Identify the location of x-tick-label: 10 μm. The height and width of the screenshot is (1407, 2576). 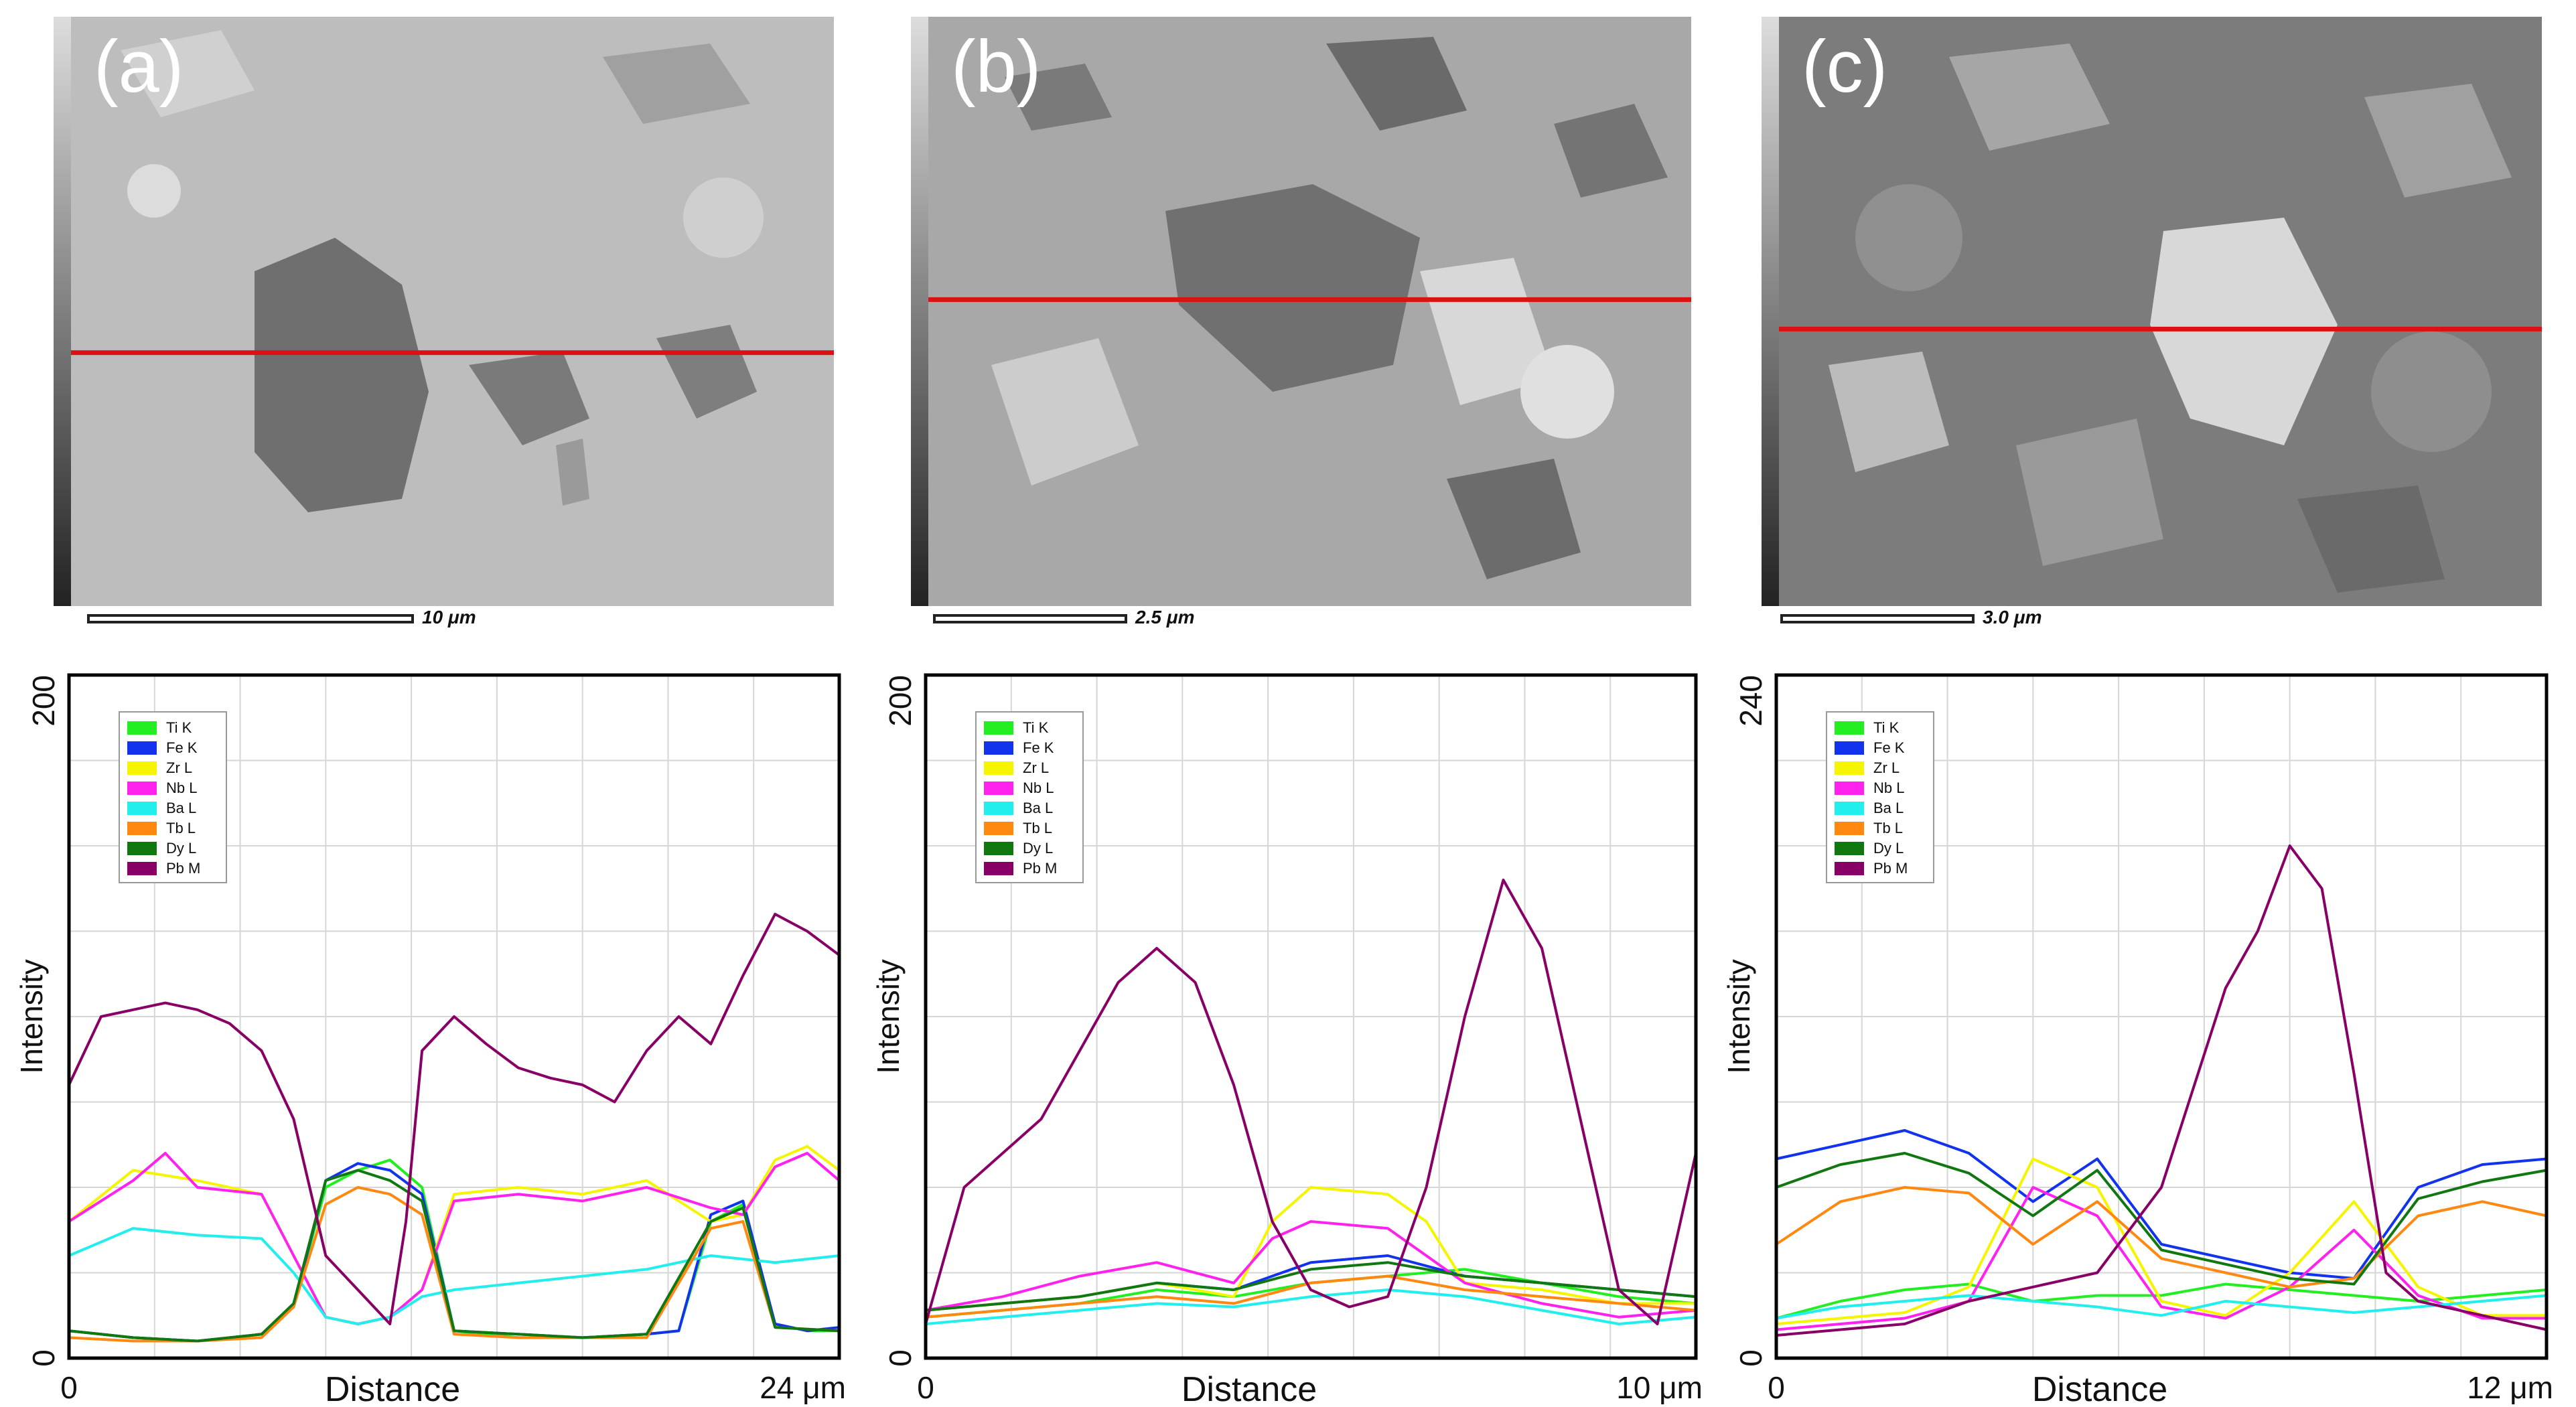
(1659, 1388).